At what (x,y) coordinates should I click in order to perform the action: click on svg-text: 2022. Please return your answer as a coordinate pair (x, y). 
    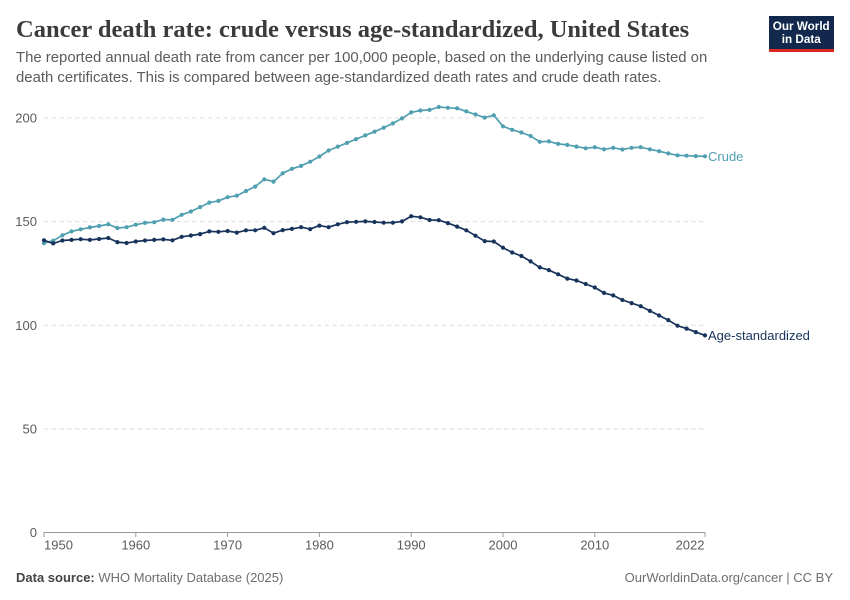
    Looking at the image, I should click on (690, 545).